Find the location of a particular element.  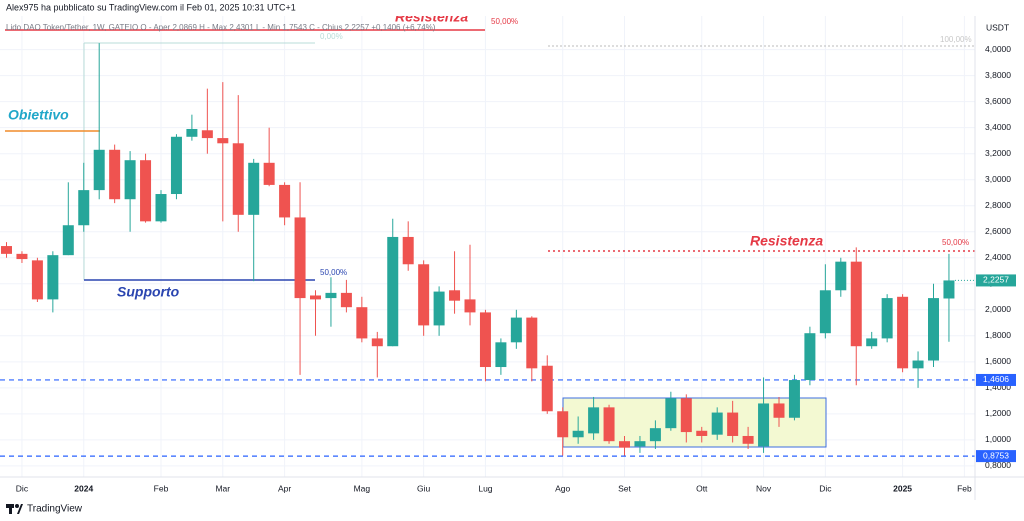

brand-logo is located at coordinates (14, 509).